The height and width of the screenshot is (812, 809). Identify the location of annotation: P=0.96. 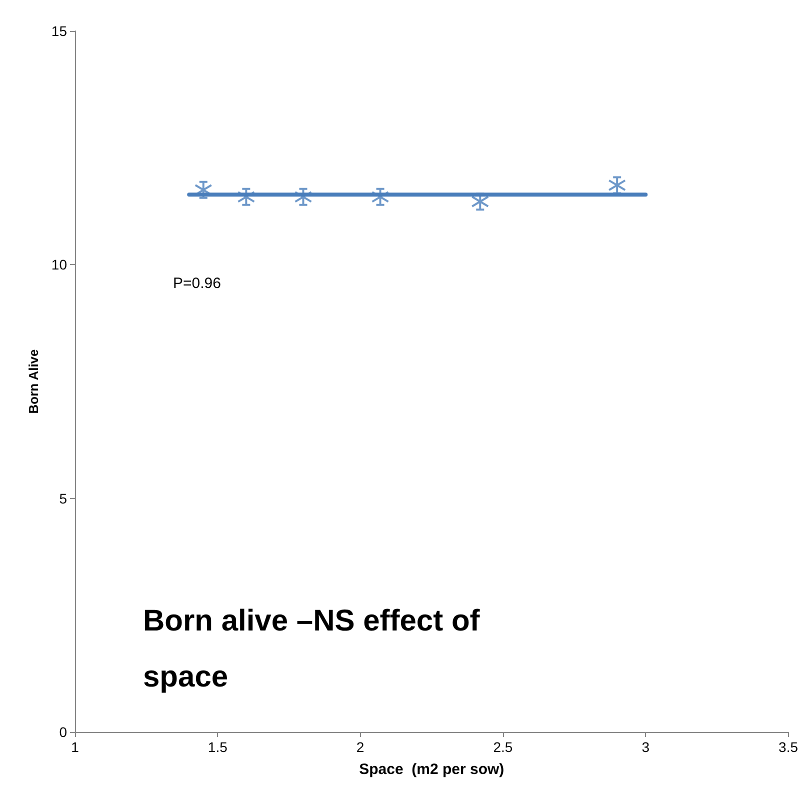
(197, 283).